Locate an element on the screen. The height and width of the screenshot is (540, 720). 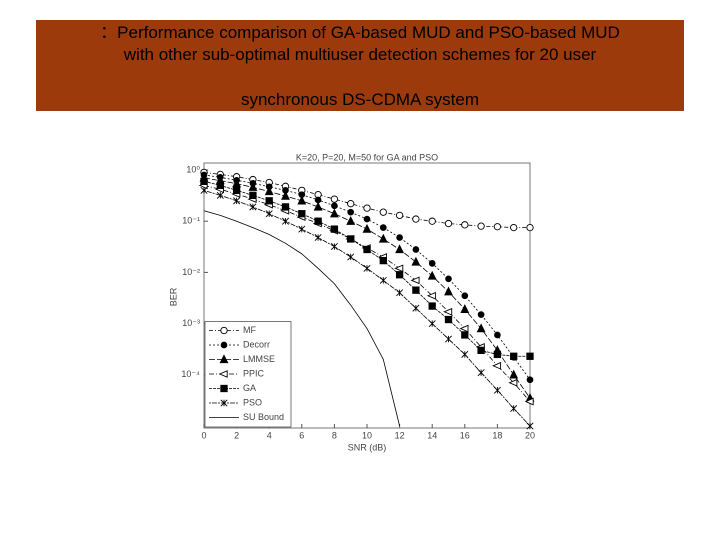
legend-label: SU Bound is located at coordinates (263, 417).